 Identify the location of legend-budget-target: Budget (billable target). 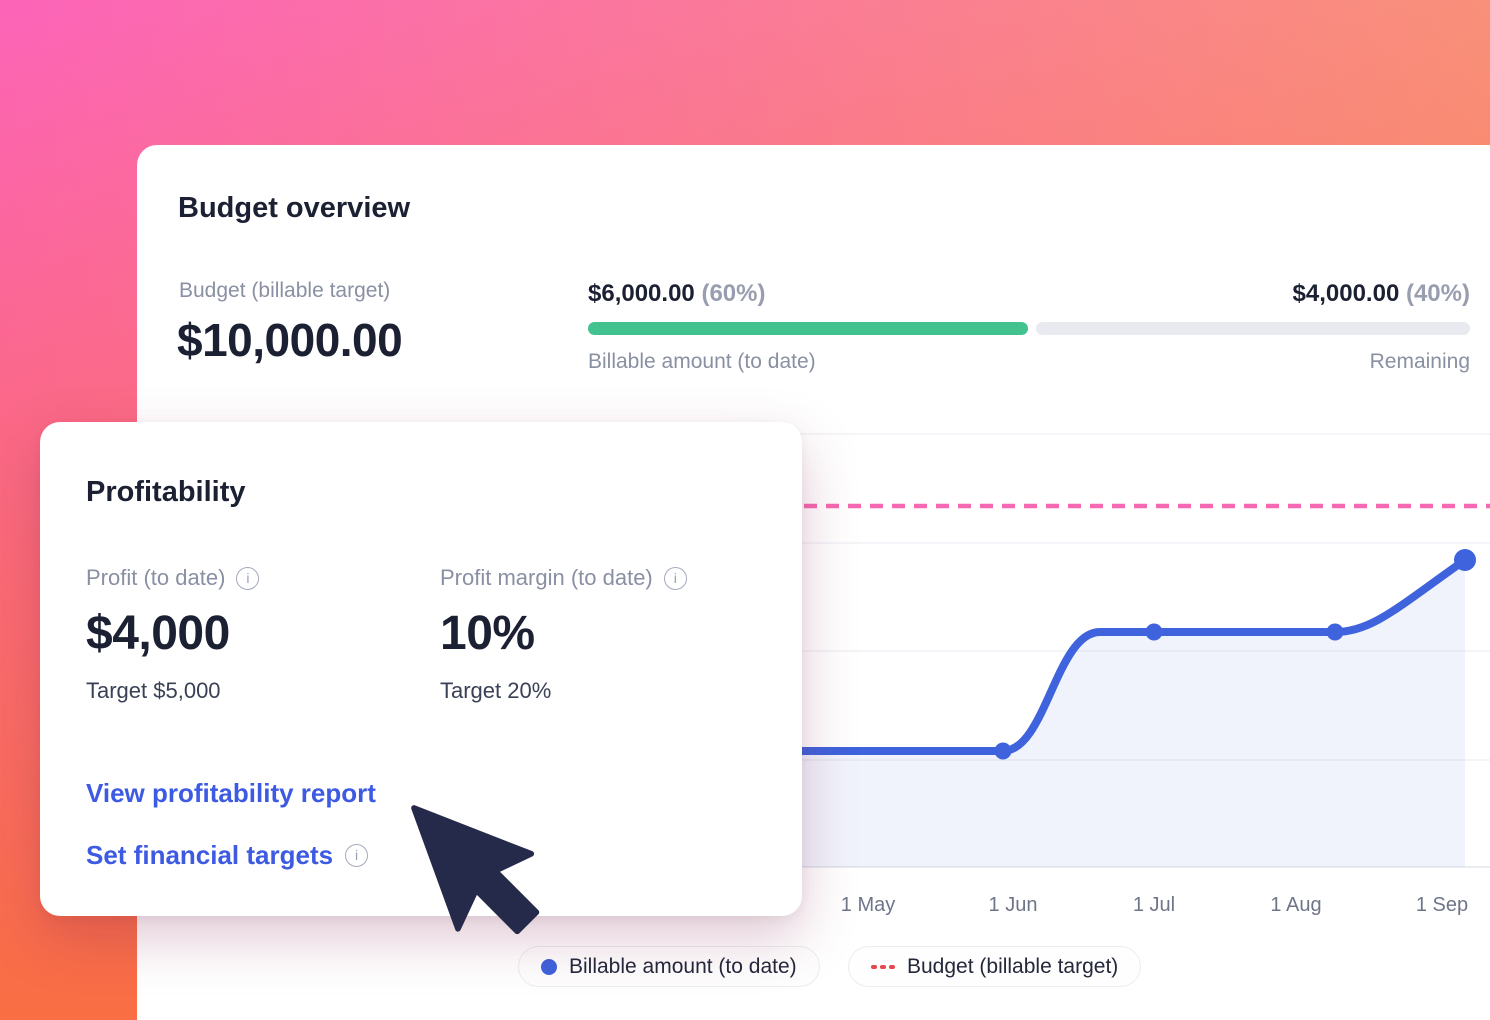
(995, 966).